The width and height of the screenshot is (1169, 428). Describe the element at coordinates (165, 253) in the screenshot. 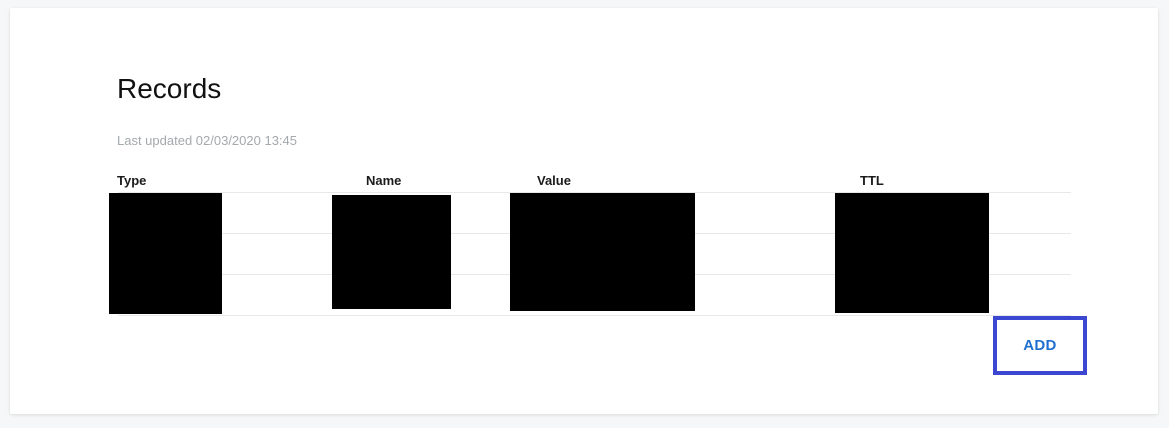

I see `redacted-type-column` at that location.